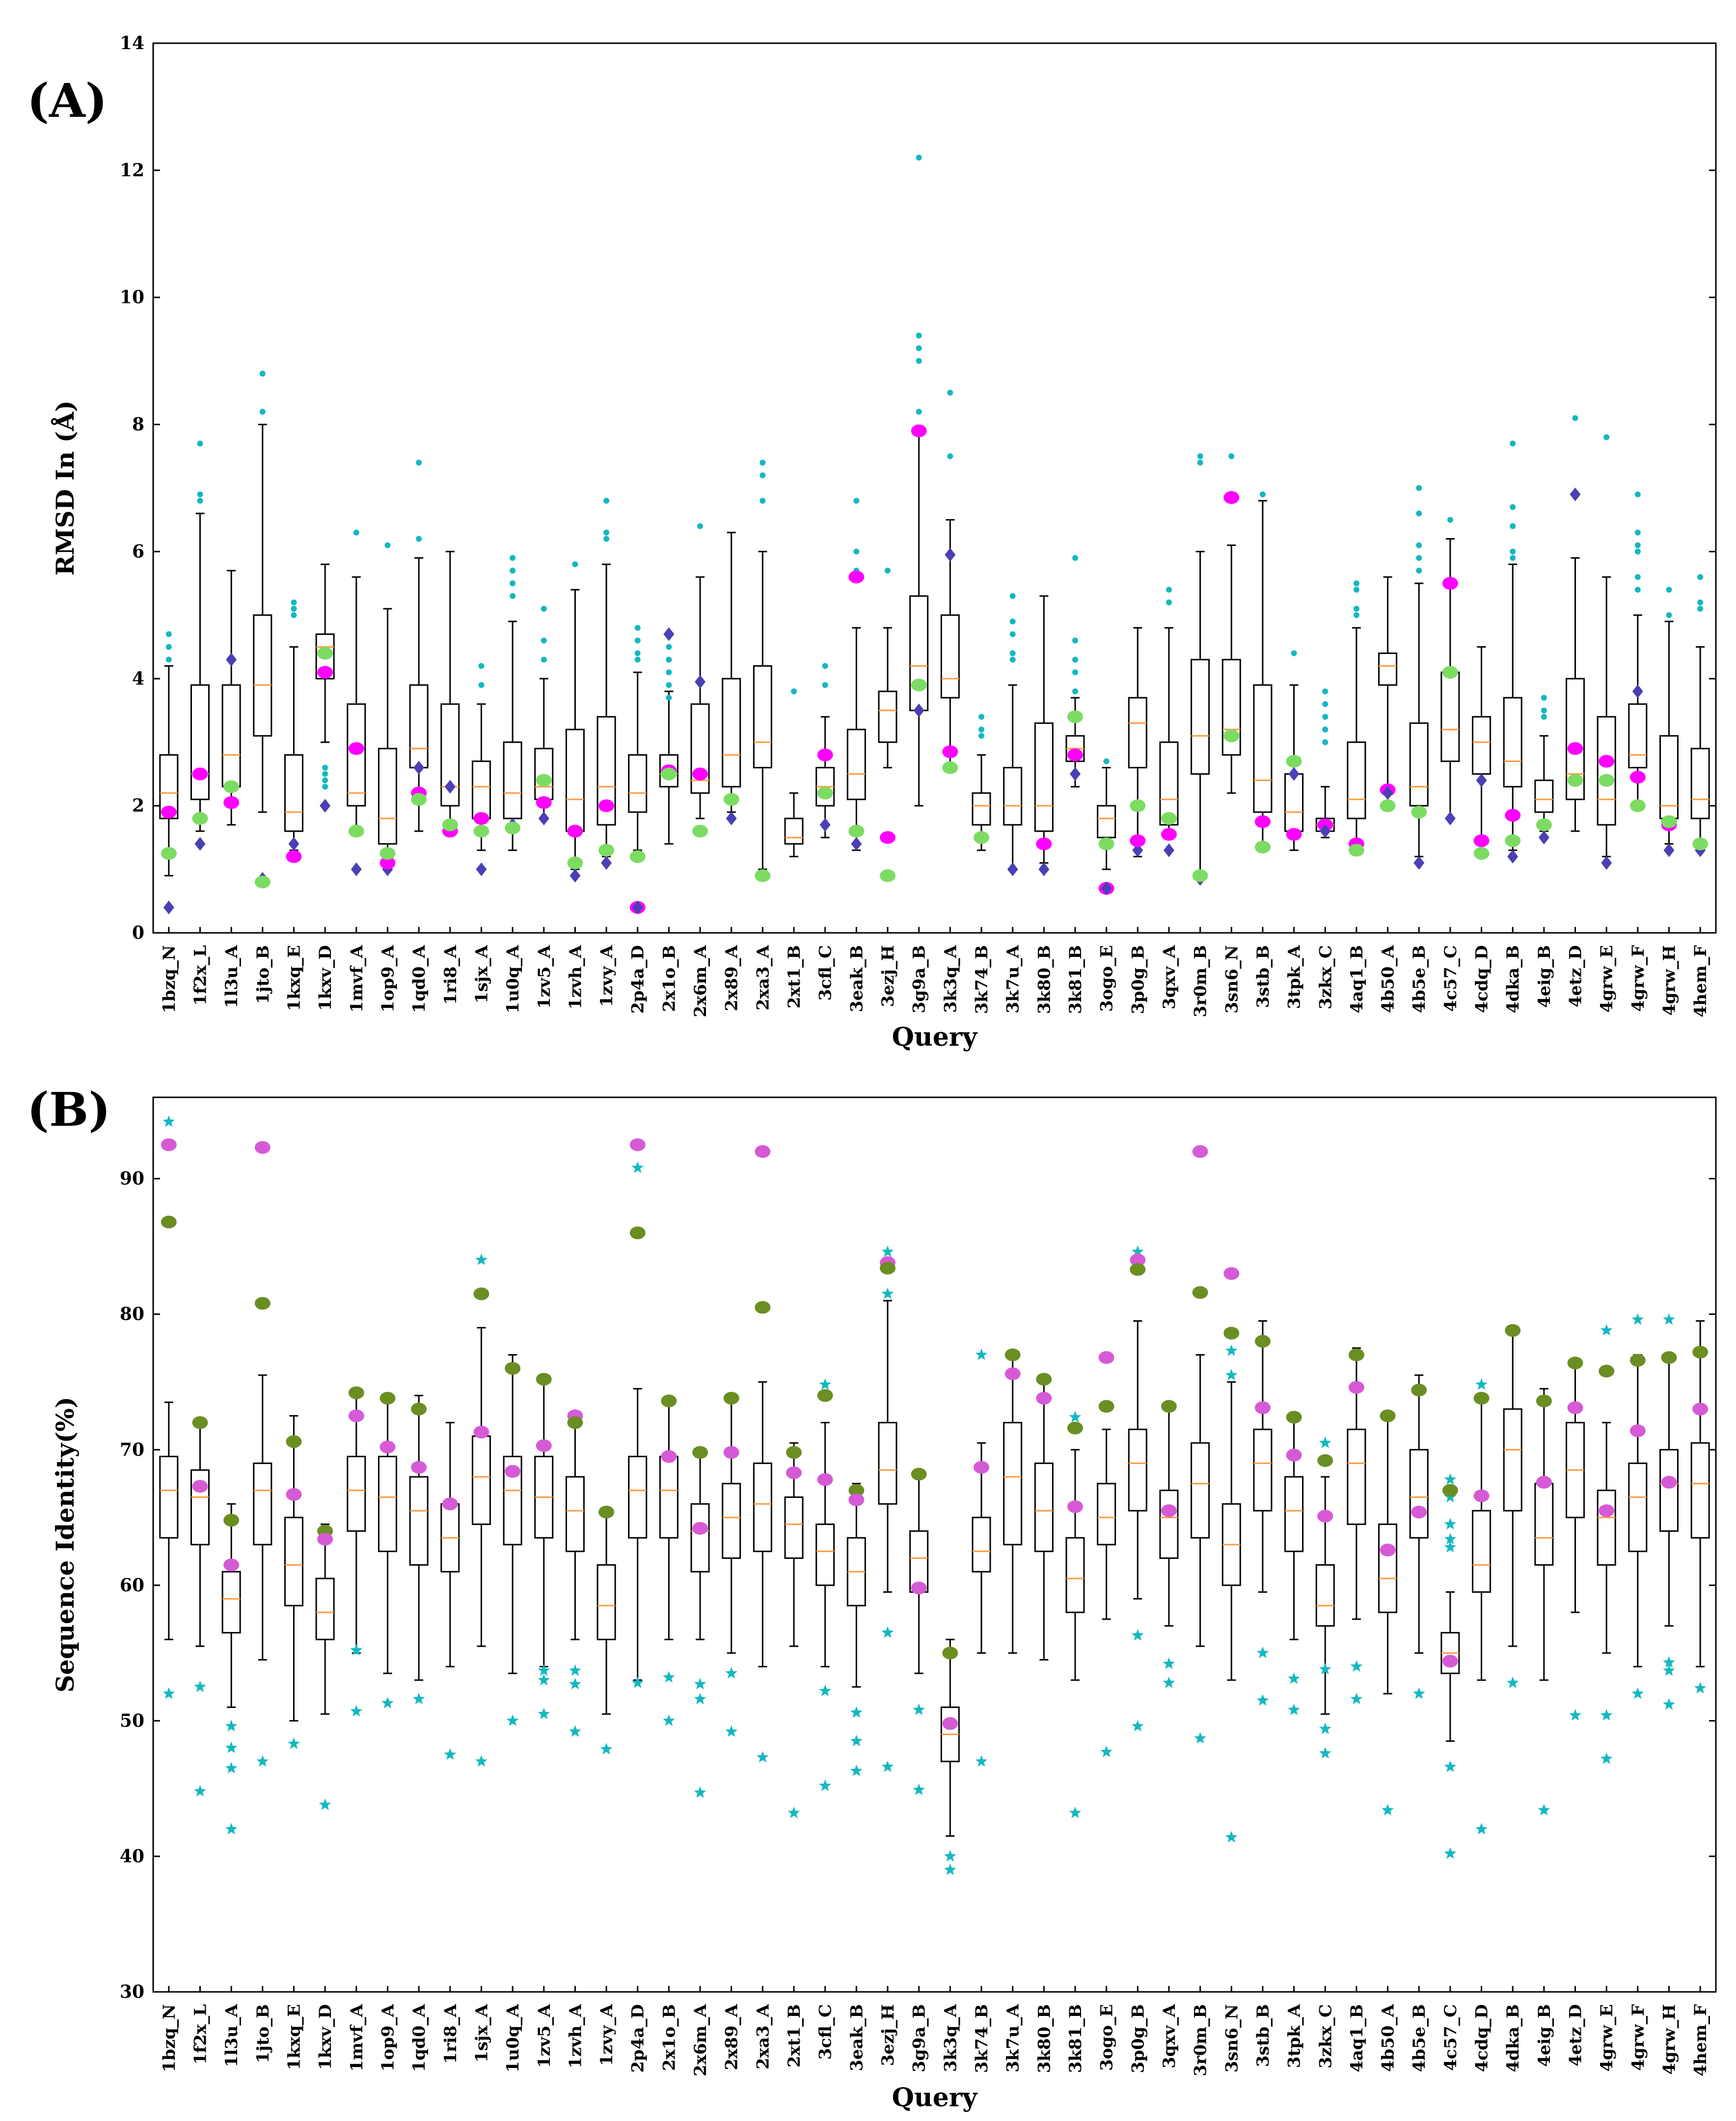 This screenshot has width=1736, height=2121. Describe the element at coordinates (132, 1721) in the screenshot. I see `b-ytick-label: 50` at that location.